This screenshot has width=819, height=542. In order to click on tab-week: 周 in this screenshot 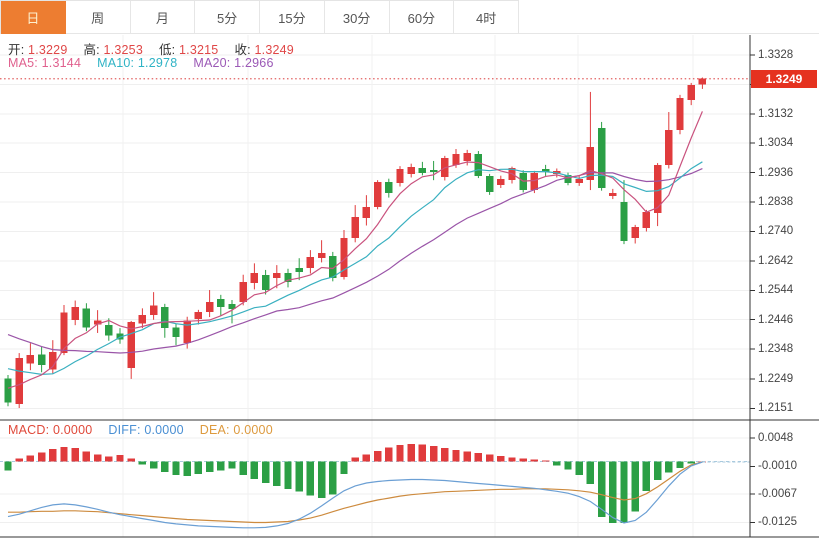, I will do `click(98, 17)`.